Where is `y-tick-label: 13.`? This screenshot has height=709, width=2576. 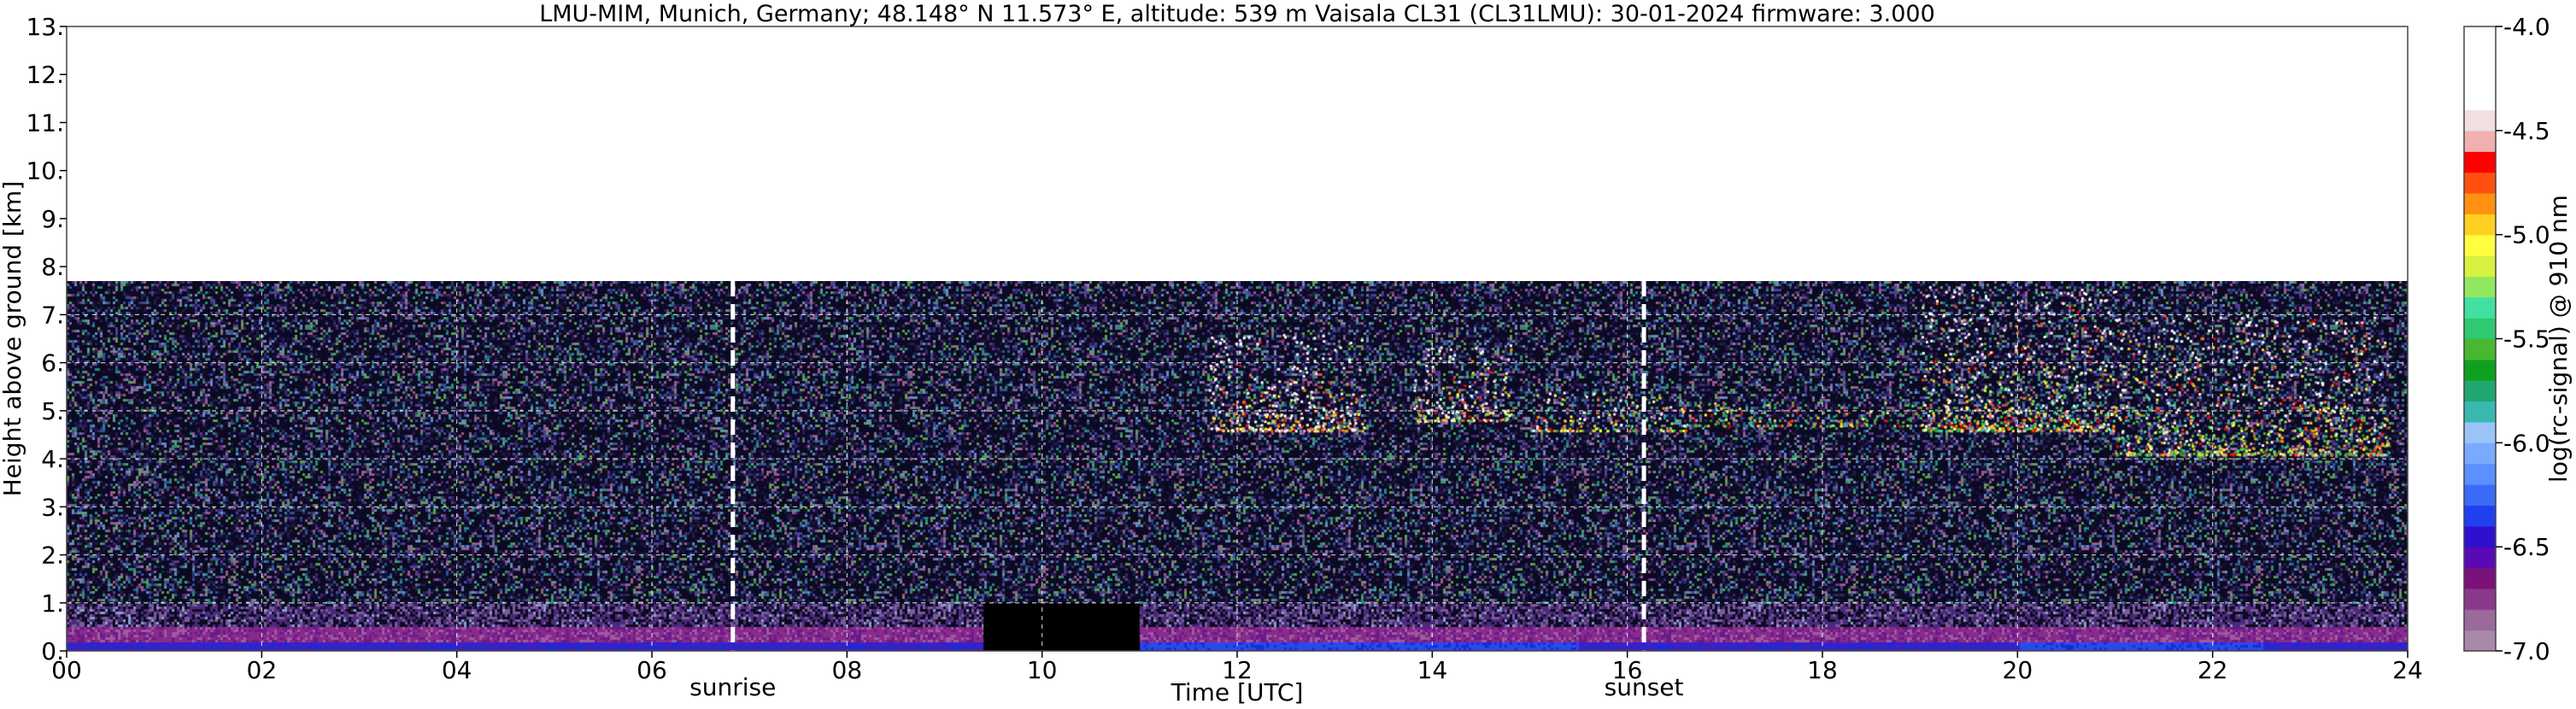 y-tick-label: 13. is located at coordinates (45, 27).